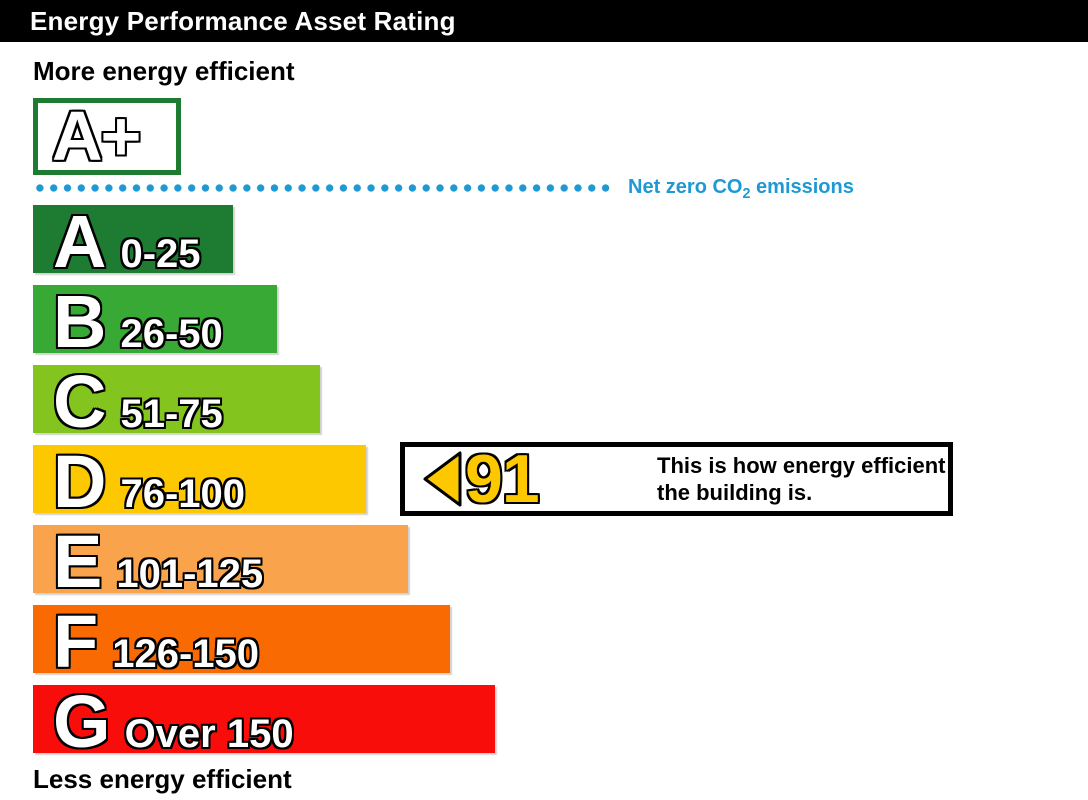 The width and height of the screenshot is (1088, 800). I want to click on band-a-plus: A+, so click(107, 136).